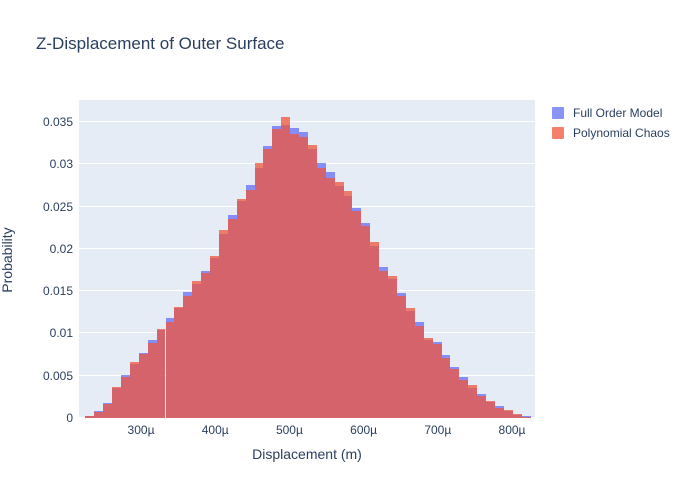 The height and width of the screenshot is (500, 700). I want to click on gridline, so click(307, 121).